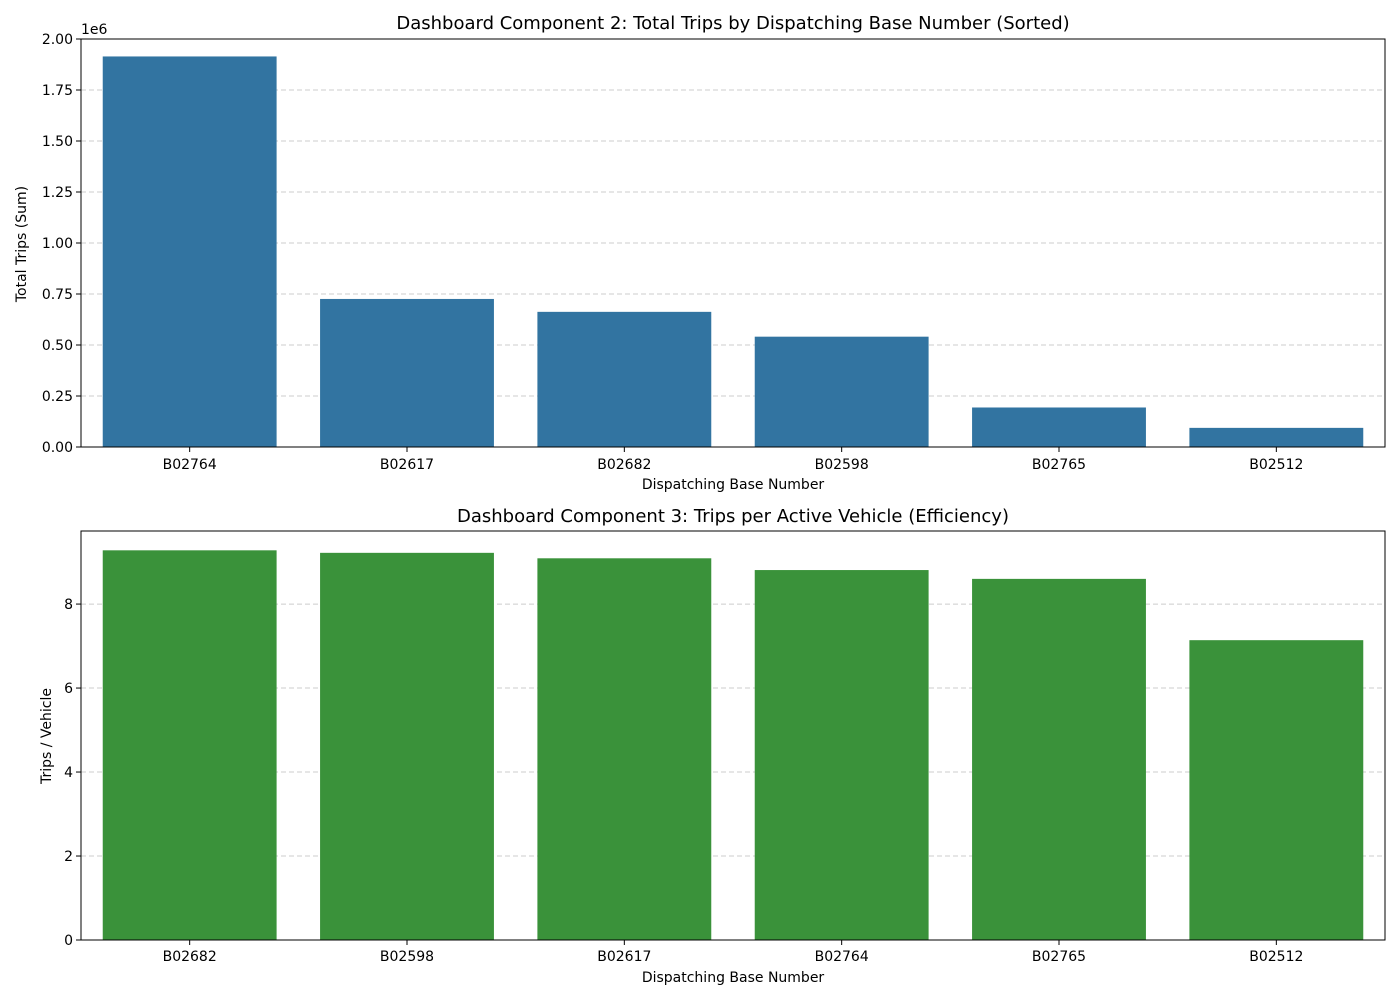 The image size is (1400, 1000). I want to click on y-tick-label: 0, so click(68, 941).